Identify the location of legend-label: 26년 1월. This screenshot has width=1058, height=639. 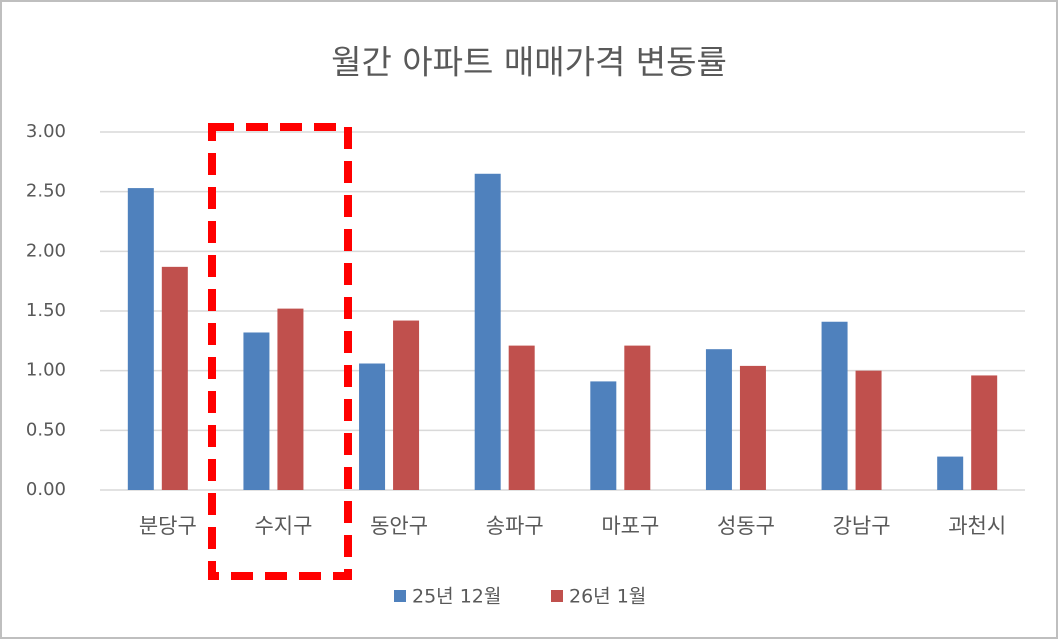
(607, 597).